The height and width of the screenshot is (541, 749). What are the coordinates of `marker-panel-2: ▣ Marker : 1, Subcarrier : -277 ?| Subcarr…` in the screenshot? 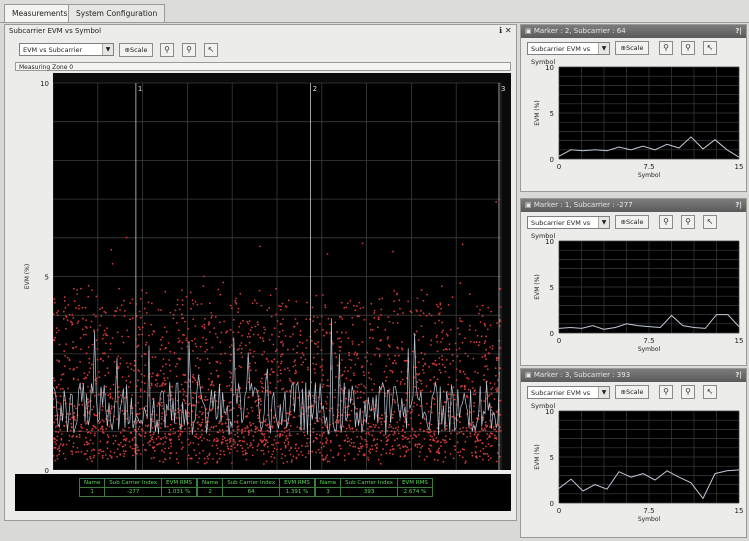 It's located at (633, 282).